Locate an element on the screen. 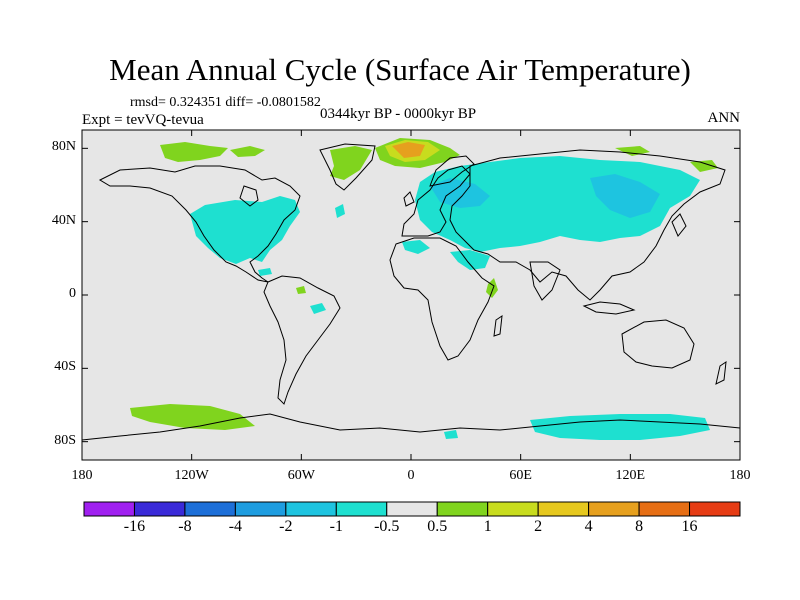 The height and width of the screenshot is (600, 800). lon-tick-label: 0 is located at coordinates (411, 475).